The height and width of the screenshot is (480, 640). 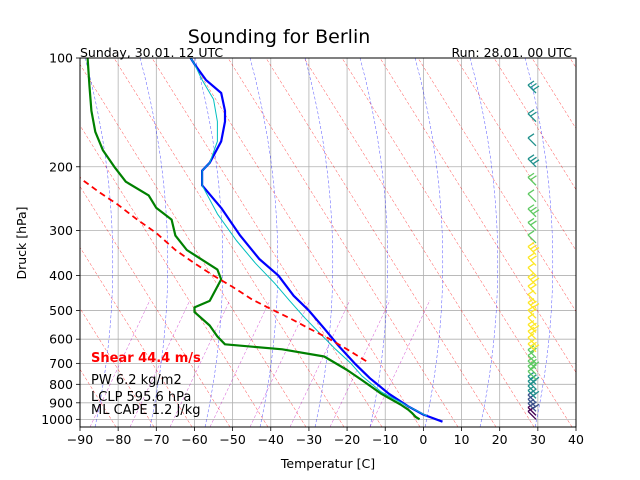 What do you see at coordinates (57, 419) in the screenshot?
I see `y-tick-label: 1000` at bounding box center [57, 419].